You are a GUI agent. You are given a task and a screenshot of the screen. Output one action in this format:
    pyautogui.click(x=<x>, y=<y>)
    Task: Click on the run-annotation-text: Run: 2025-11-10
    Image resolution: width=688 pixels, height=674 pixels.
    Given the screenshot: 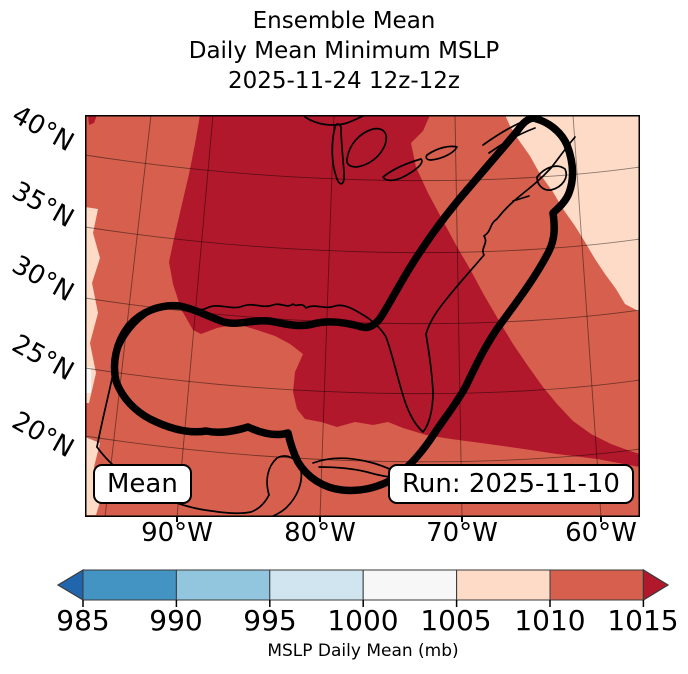 What is the action you would take?
    pyautogui.click(x=511, y=484)
    